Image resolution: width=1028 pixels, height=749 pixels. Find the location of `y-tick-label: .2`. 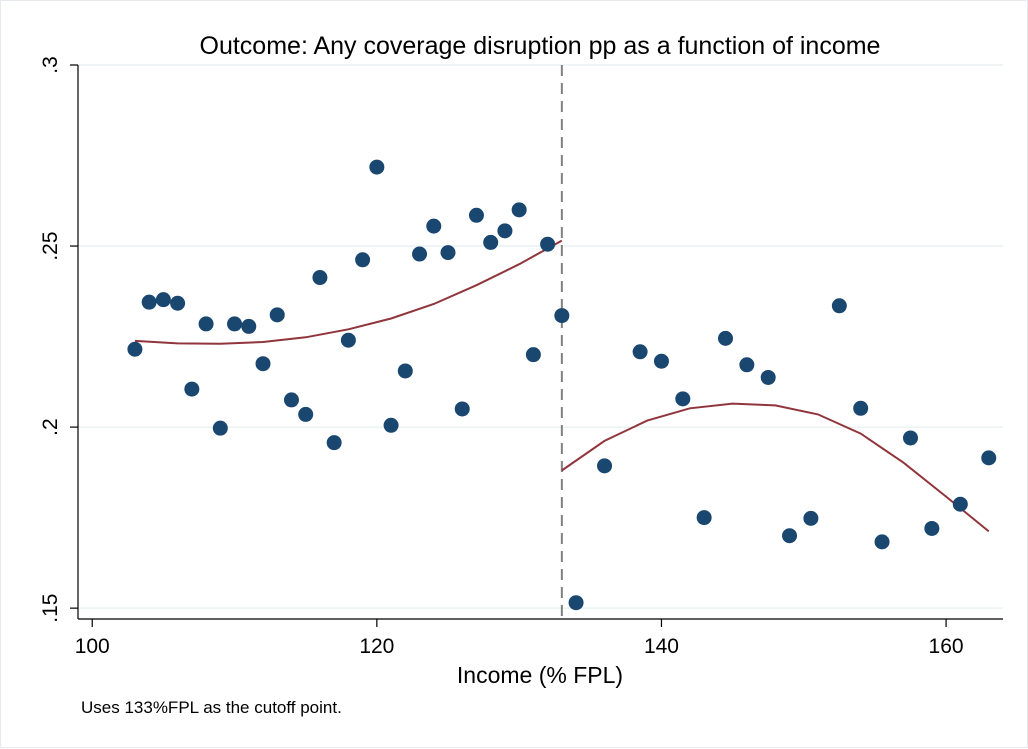

y-tick-label: .2 is located at coordinates (50, 427).